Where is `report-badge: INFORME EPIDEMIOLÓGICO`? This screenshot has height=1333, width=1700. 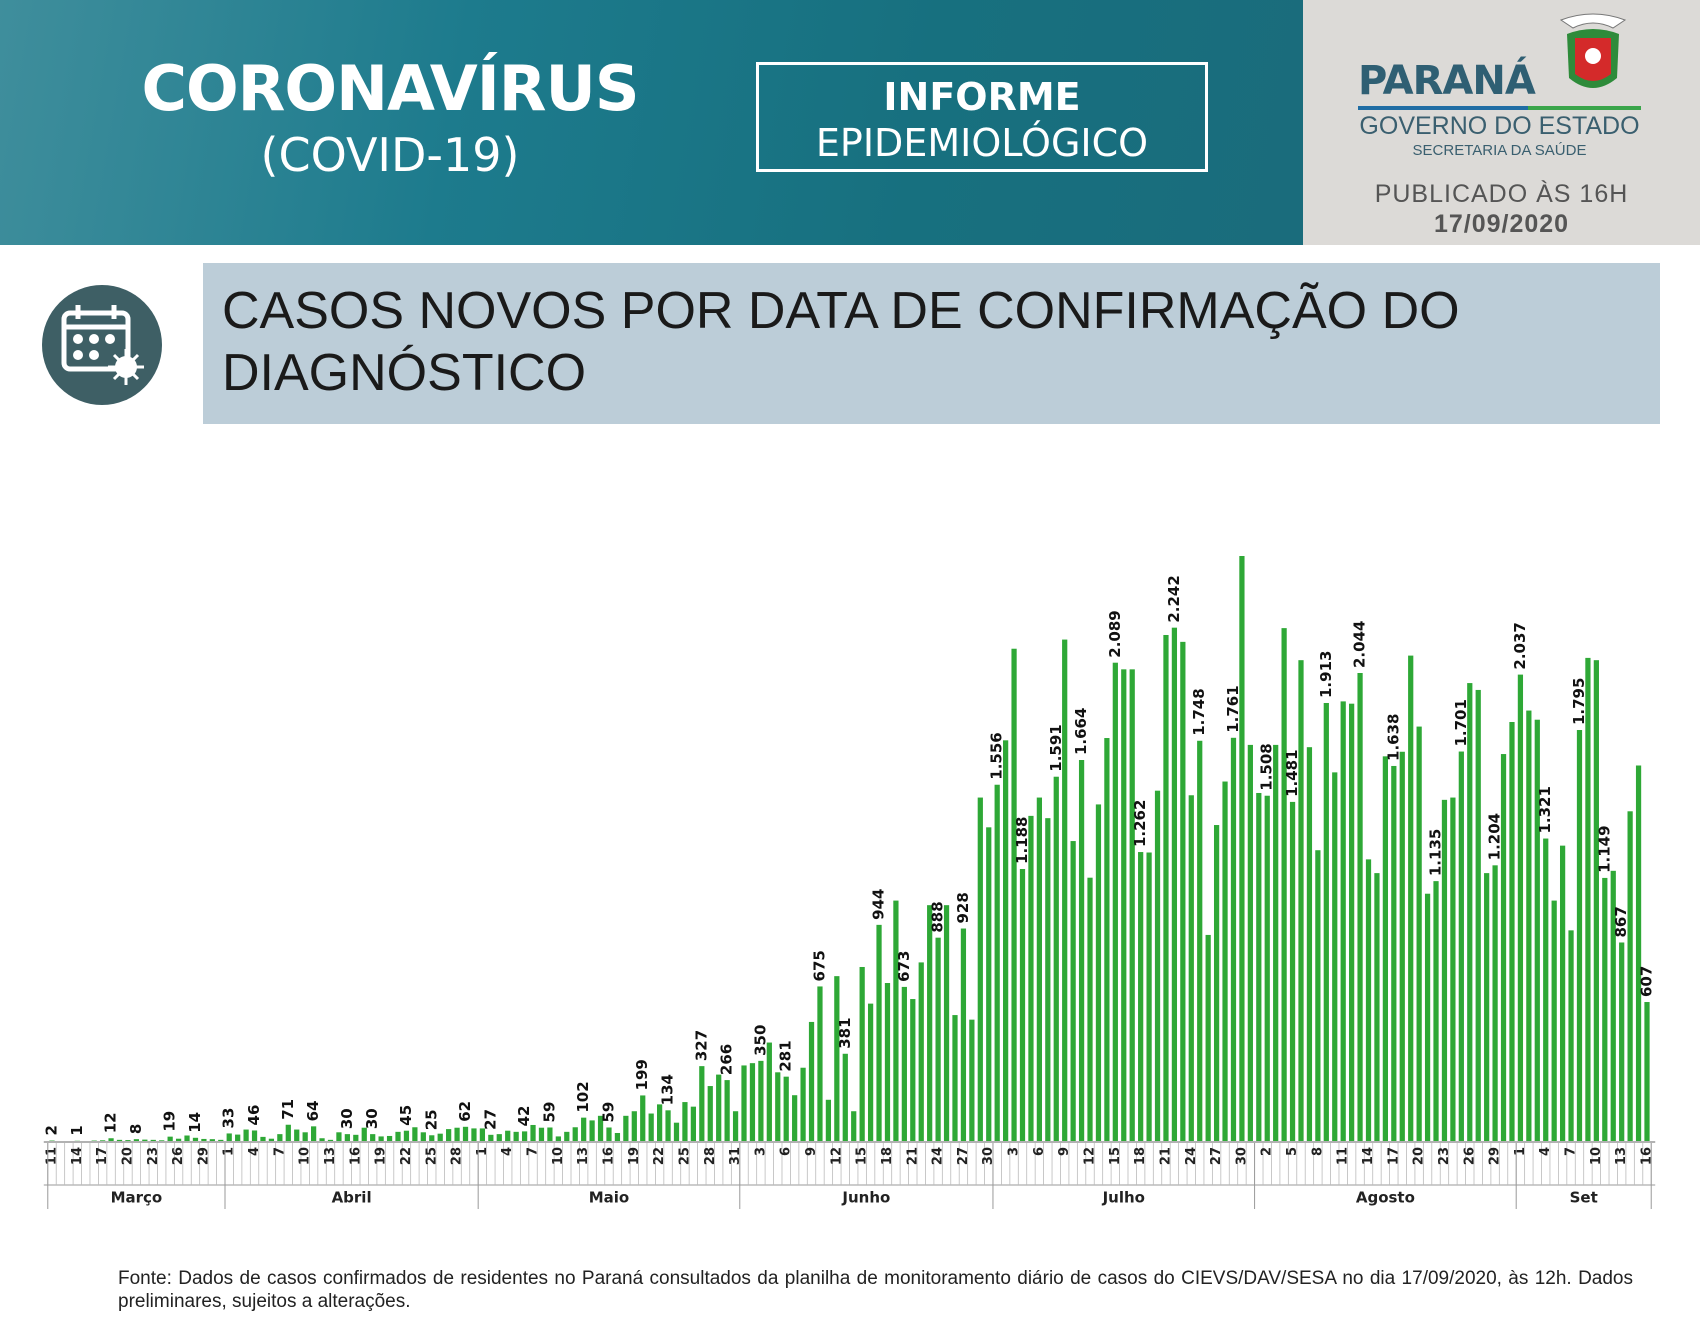 report-badge: INFORME EPIDEMIOLÓGICO is located at coordinates (982, 117).